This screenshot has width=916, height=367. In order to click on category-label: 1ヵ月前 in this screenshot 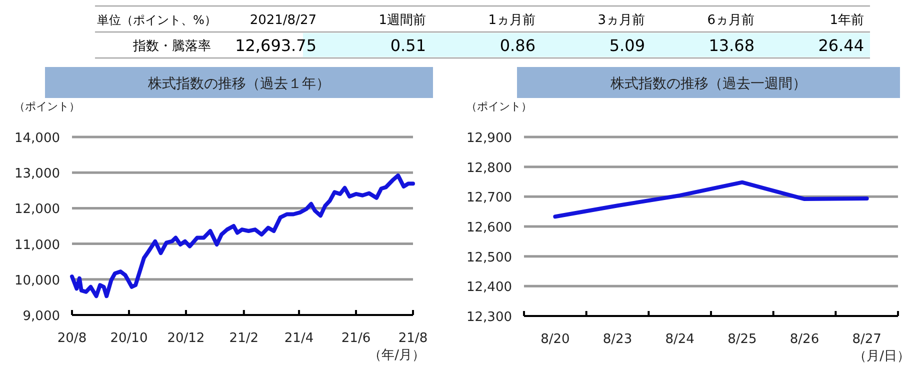, I will do `click(512, 20)`.